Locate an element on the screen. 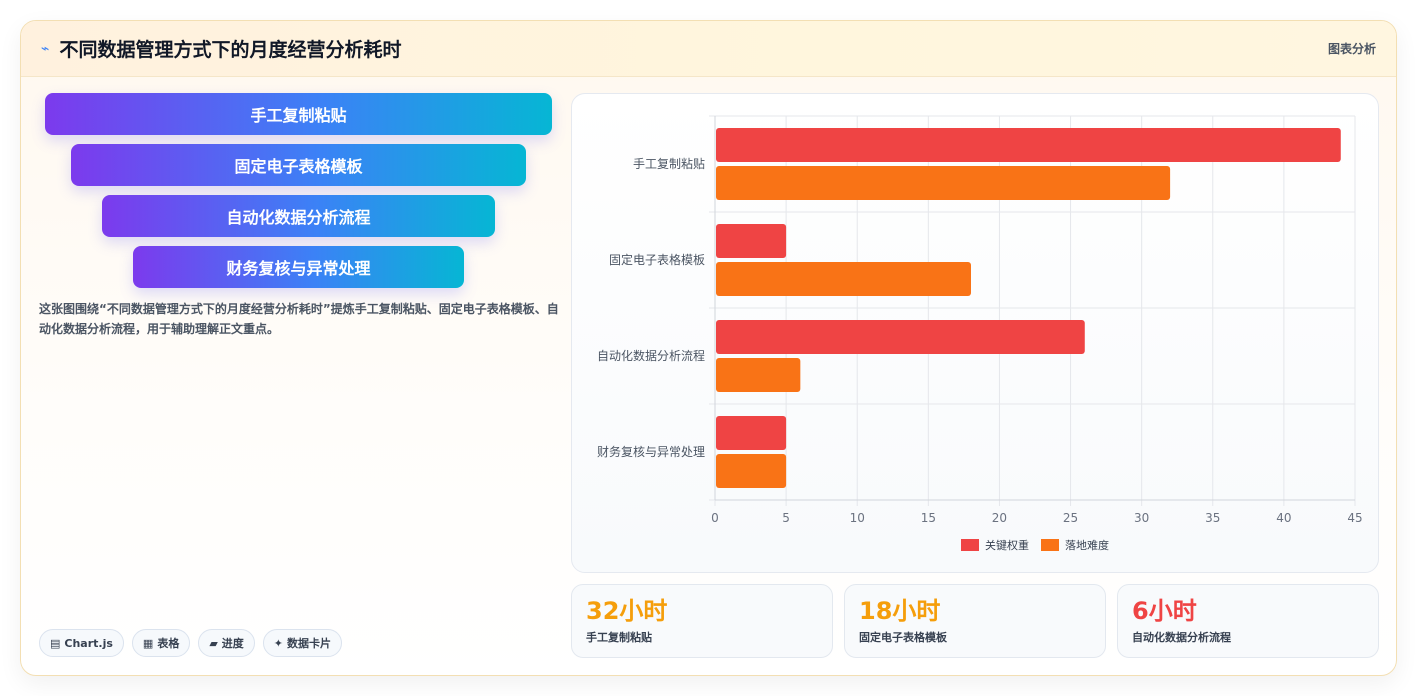  x-tick-label: 40 is located at coordinates (1283, 518).